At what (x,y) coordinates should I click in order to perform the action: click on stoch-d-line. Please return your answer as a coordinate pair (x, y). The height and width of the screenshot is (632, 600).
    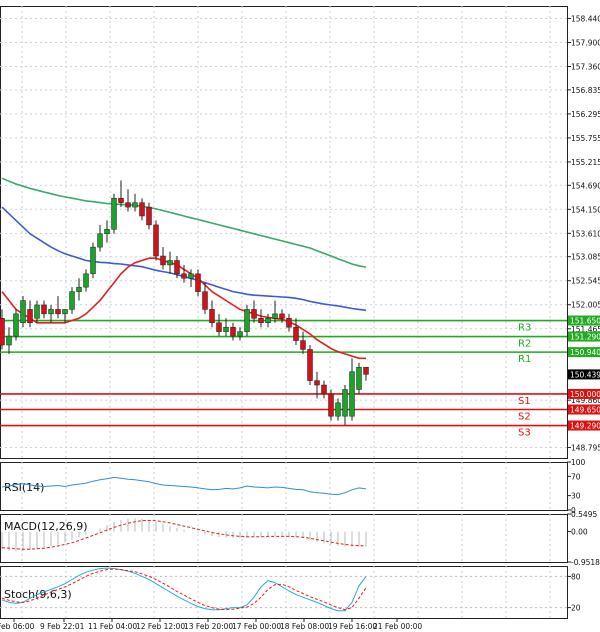
    Looking at the image, I should click on (184, 589).